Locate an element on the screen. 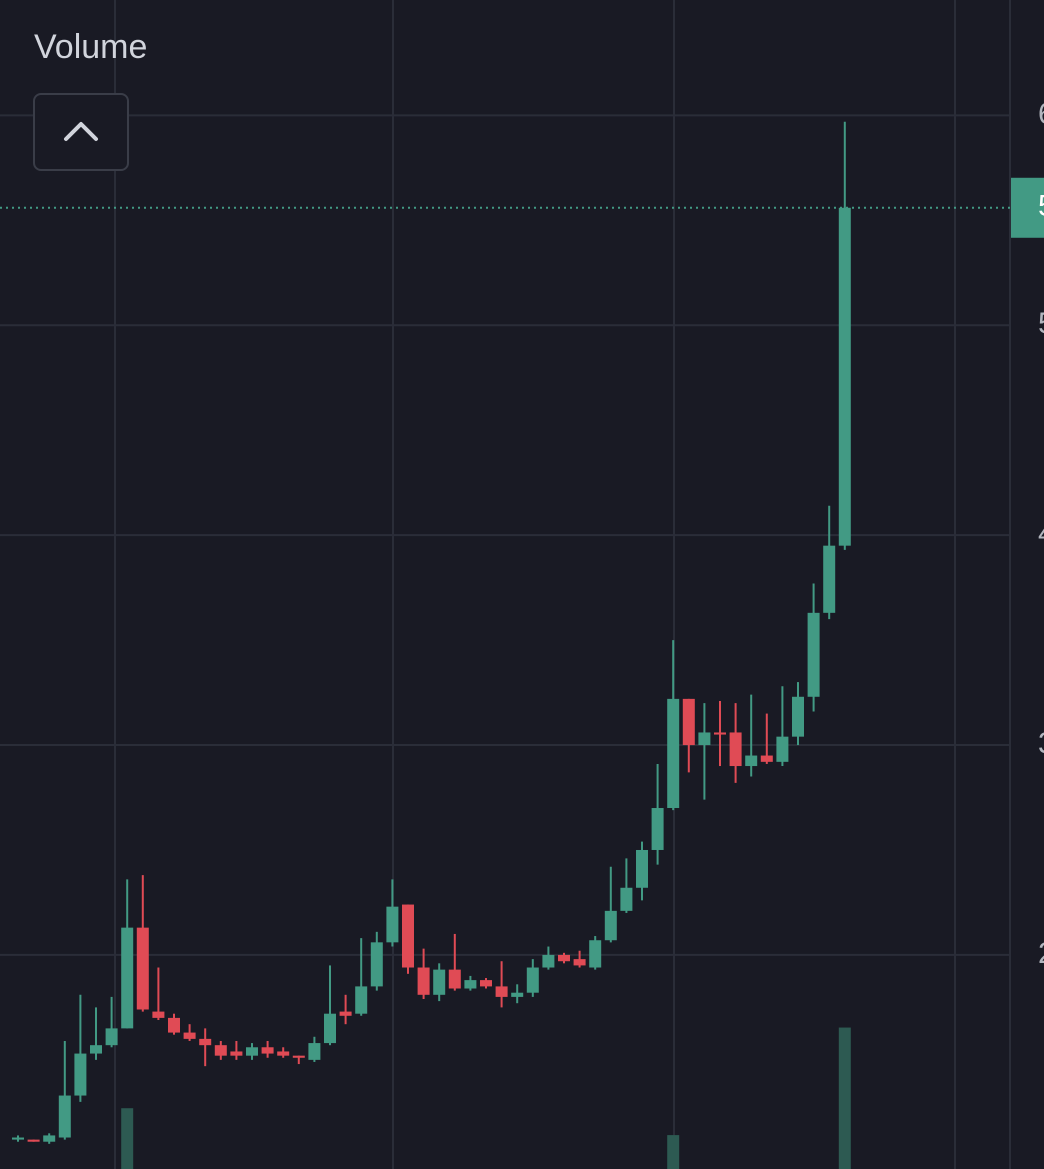 The image size is (1044, 1169). pane-label: Volume is located at coordinates (90, 47).